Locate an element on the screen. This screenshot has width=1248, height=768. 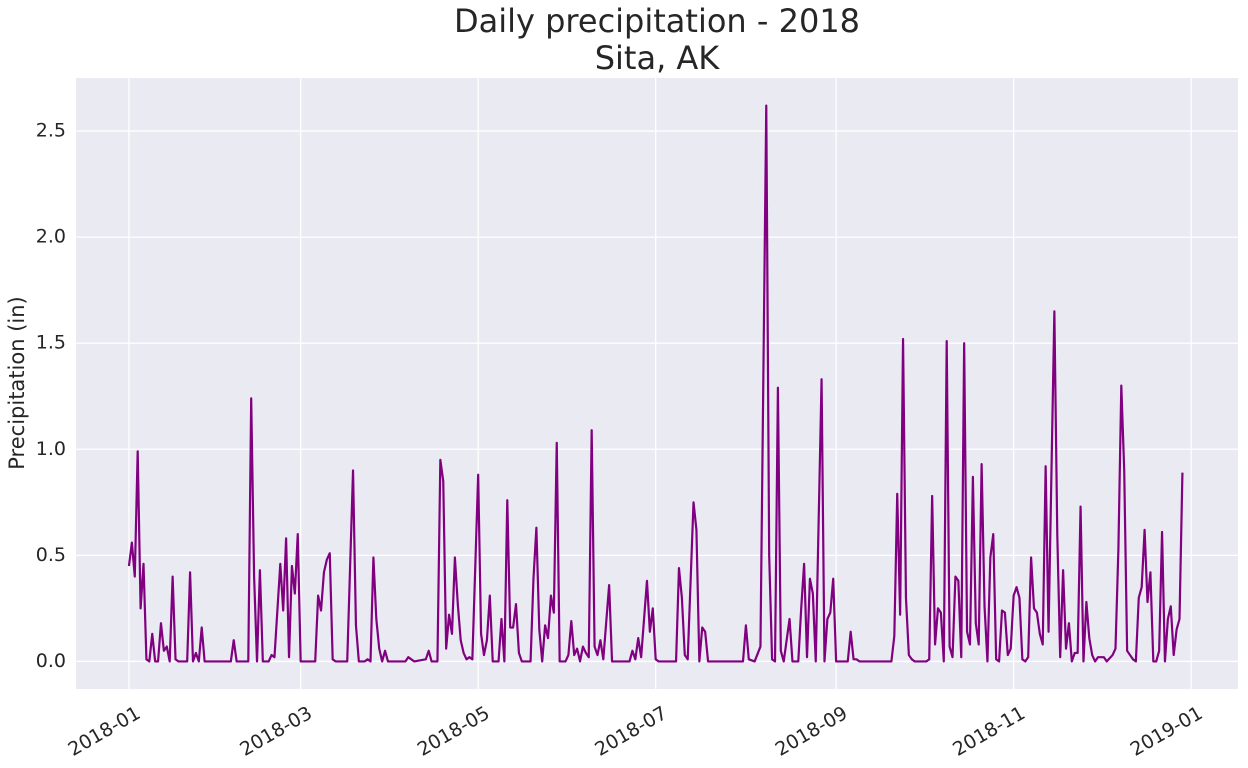
x-tick-label: 2018-01 is located at coordinates (105, 731).